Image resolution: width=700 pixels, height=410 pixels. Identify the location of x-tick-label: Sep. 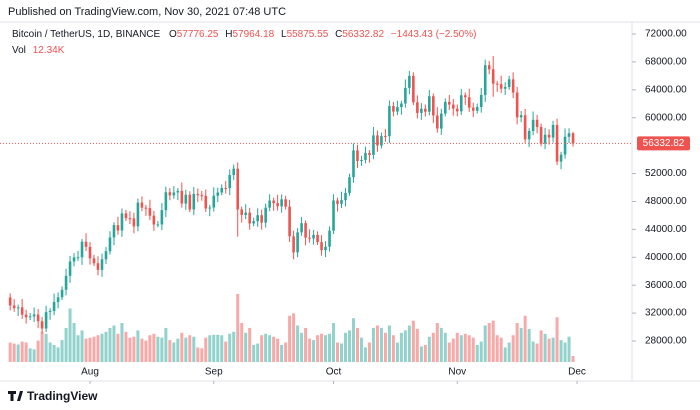
(214, 372).